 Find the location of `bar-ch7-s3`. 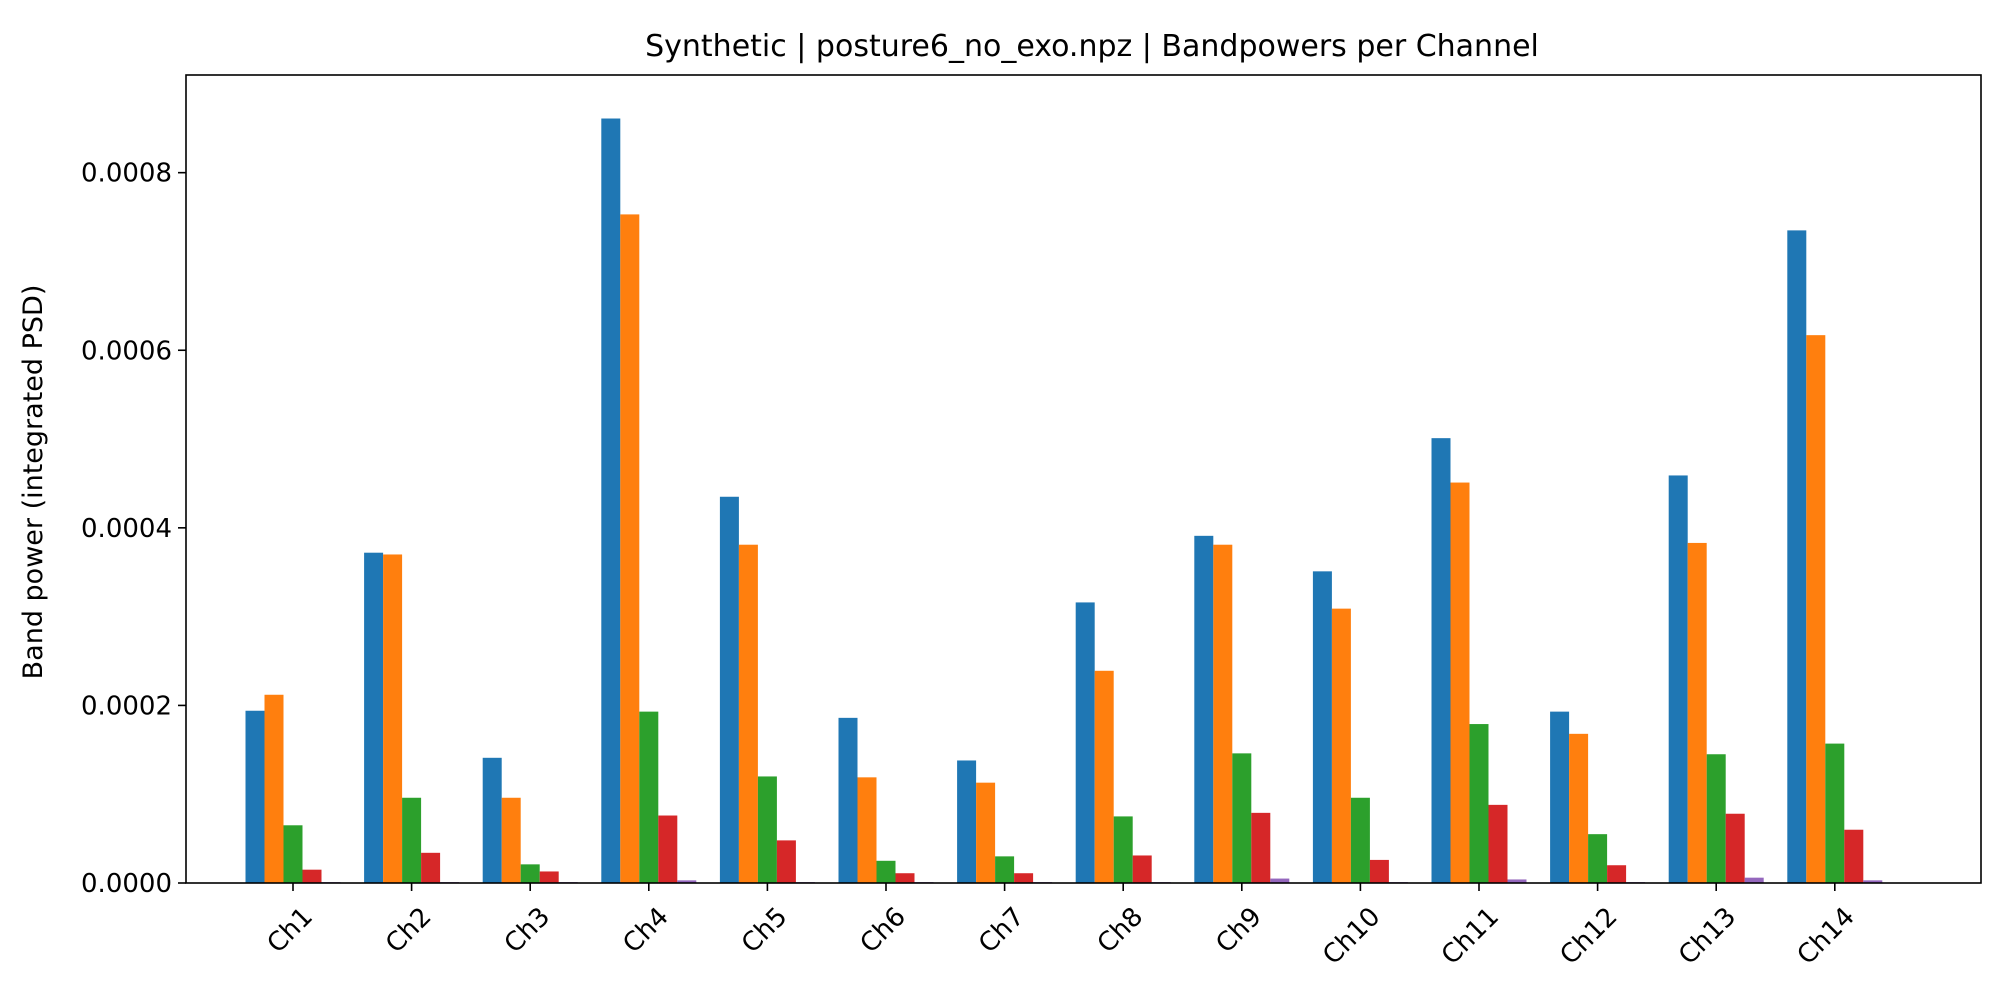

bar-ch7-s3 is located at coordinates (1005, 869).